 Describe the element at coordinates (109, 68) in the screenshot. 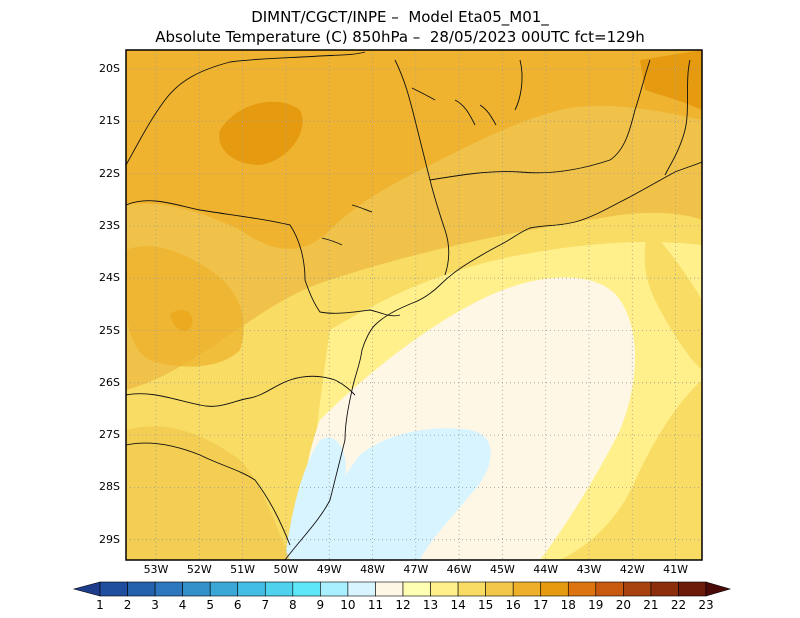

I see `latitude-label: 20S` at that location.